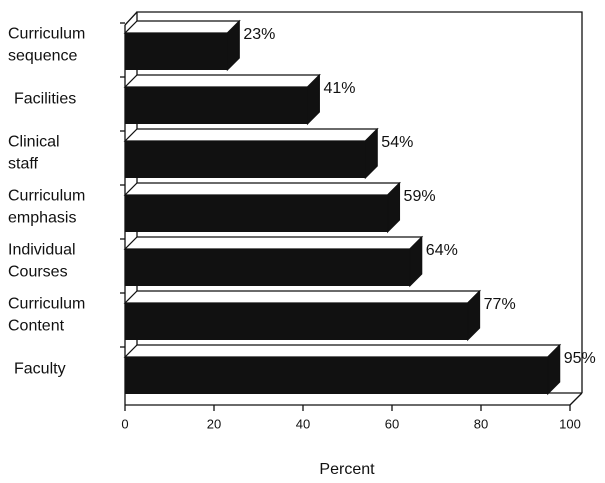 Image resolution: width=605 pixels, height=483 pixels. I want to click on value-label: 59%, so click(420, 196).